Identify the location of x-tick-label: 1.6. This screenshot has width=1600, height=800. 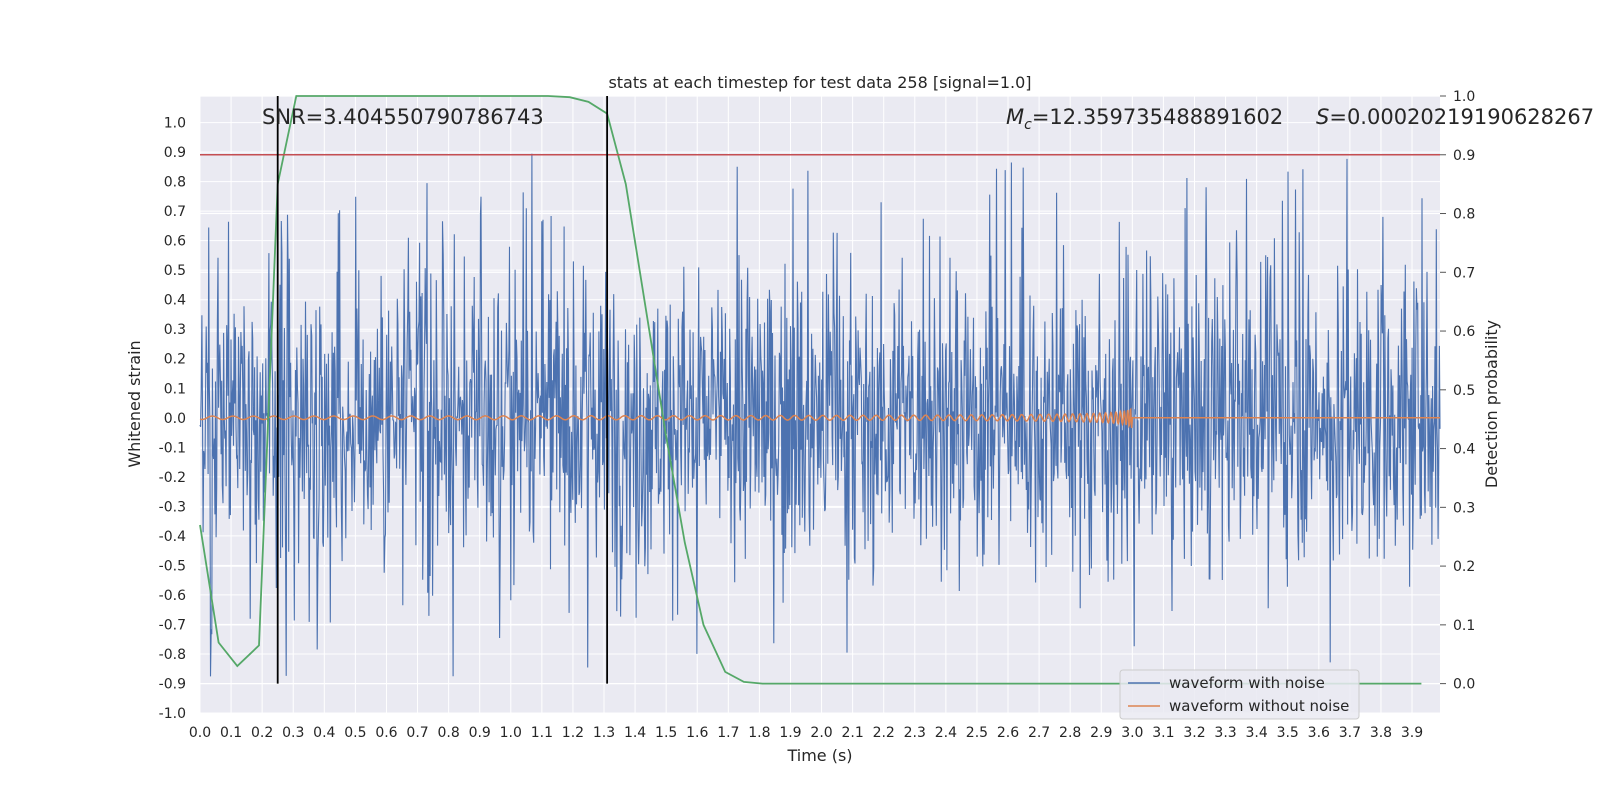
(697, 733).